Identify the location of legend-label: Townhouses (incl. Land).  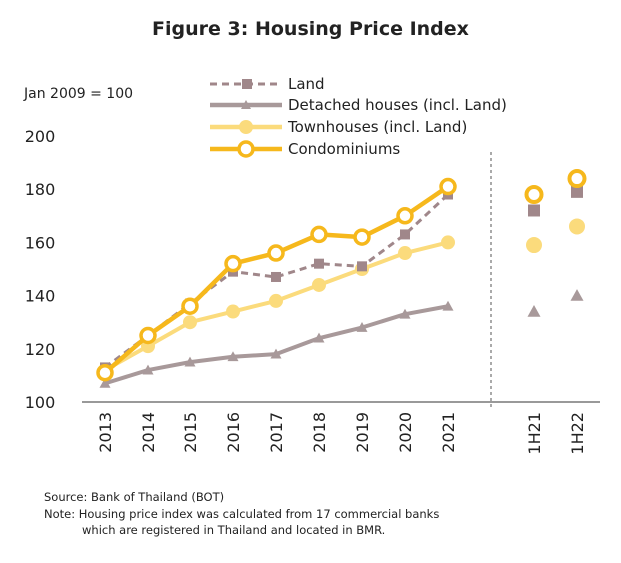
(377, 127).